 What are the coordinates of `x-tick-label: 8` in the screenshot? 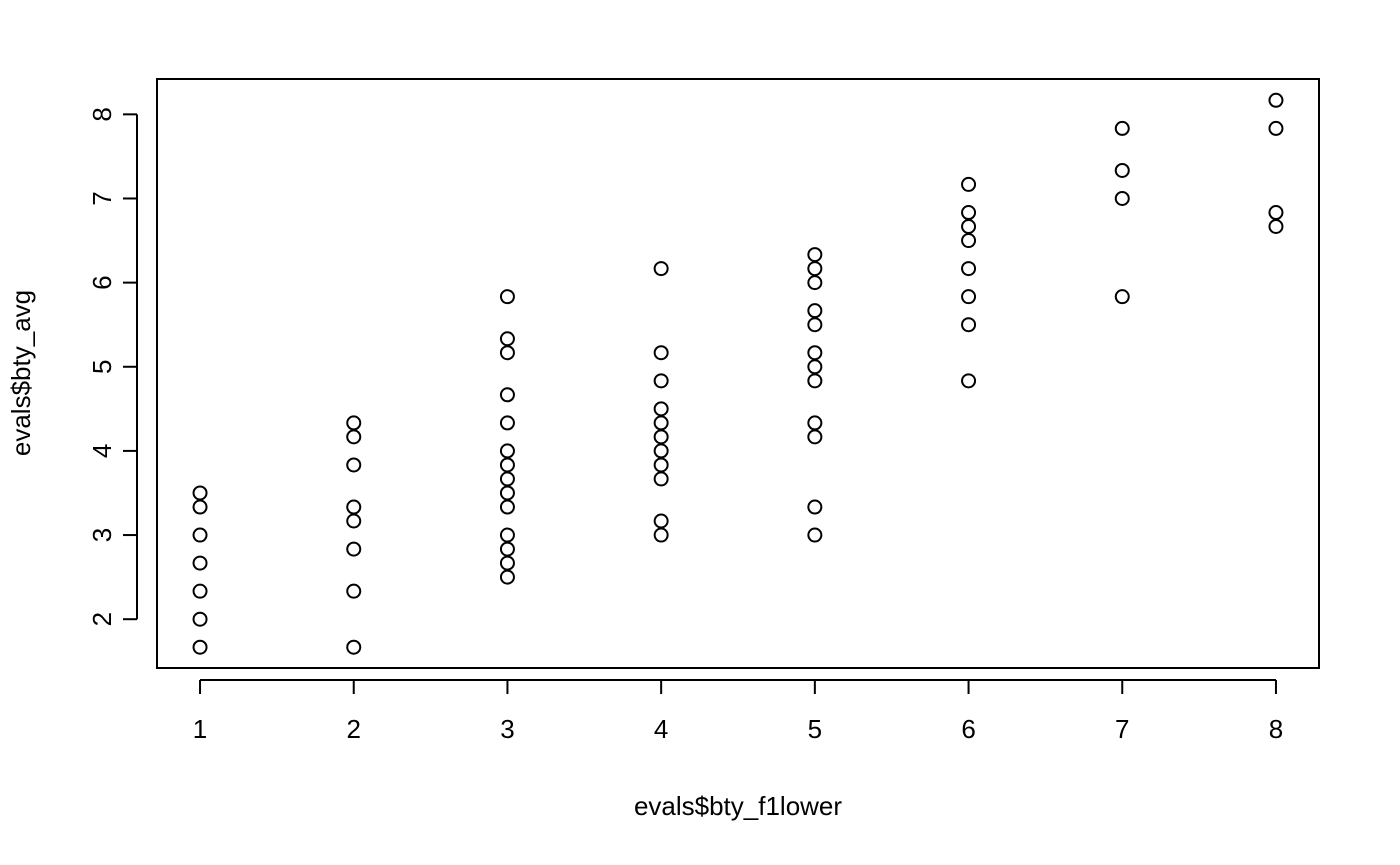 It's located at (1276, 729).